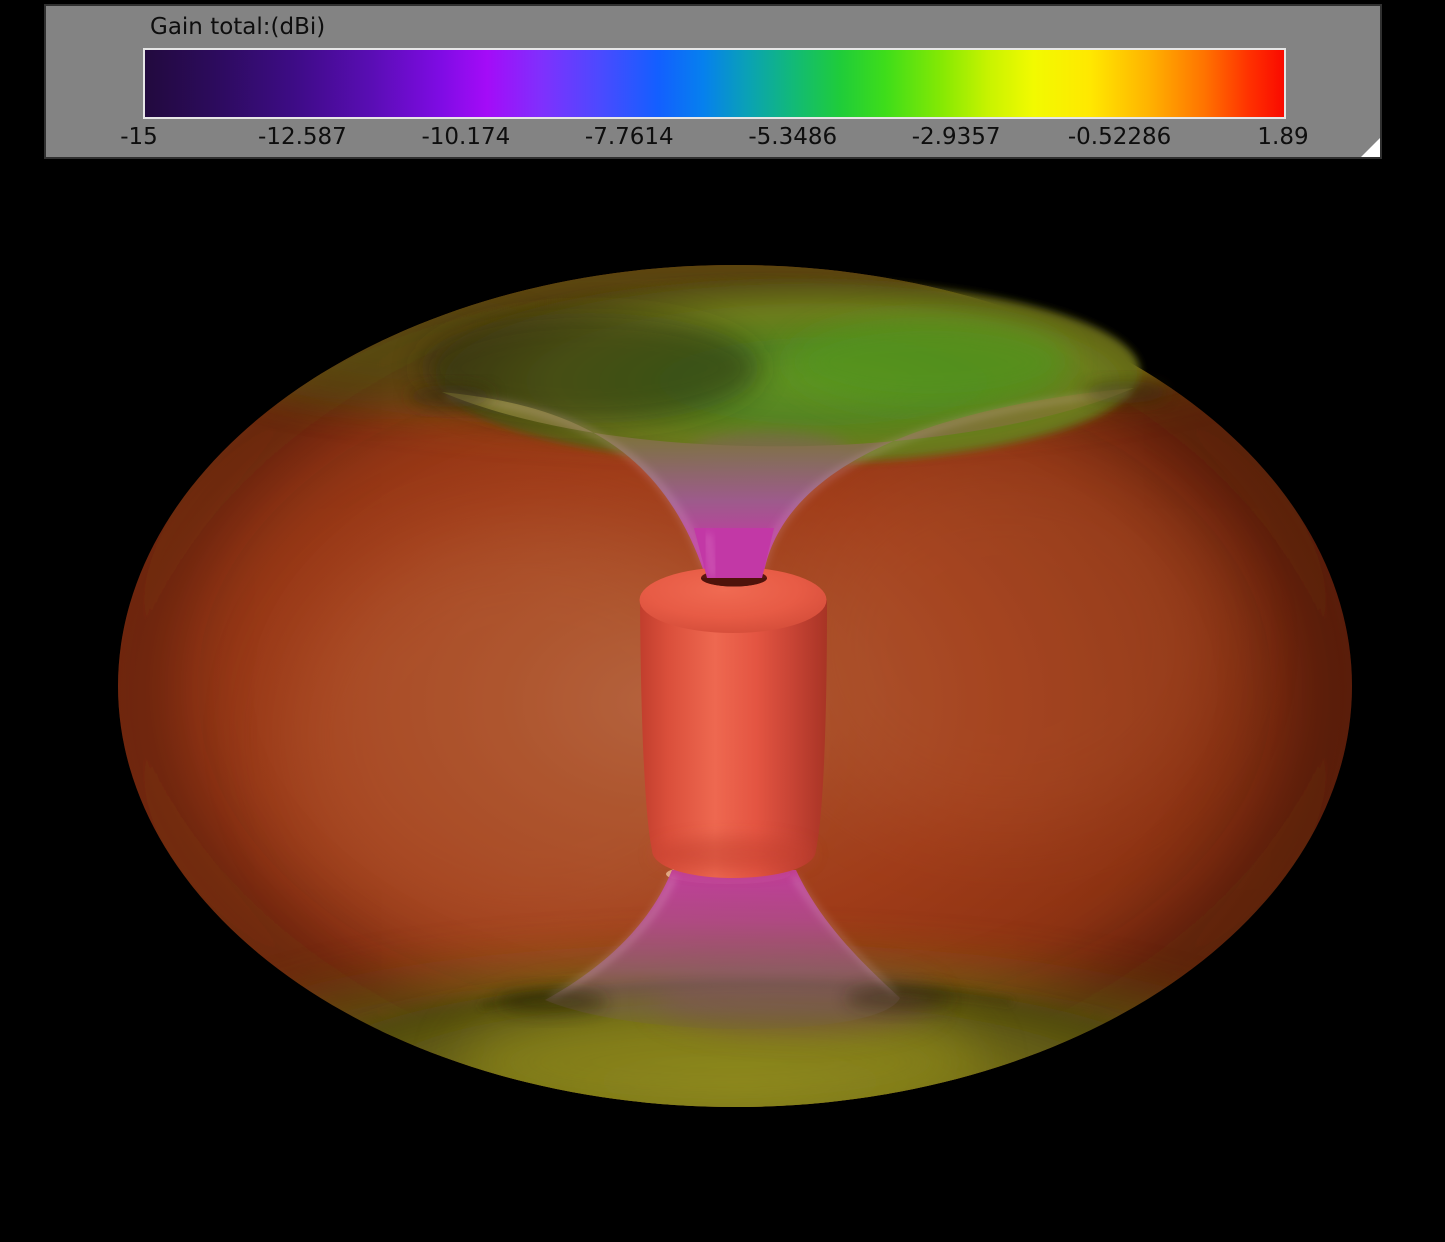 This screenshot has width=1445, height=1242. What do you see at coordinates (629, 137) in the screenshot?
I see `colorbar-tick: -7.7614` at bounding box center [629, 137].